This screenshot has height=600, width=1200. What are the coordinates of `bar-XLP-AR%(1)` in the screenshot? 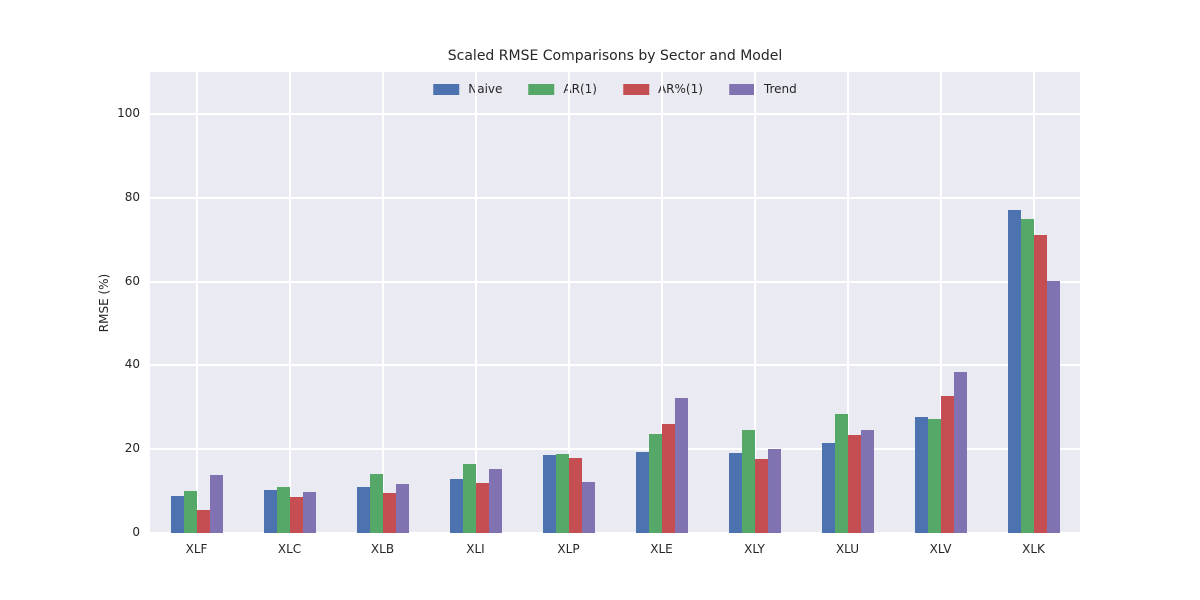 It's located at (575, 495).